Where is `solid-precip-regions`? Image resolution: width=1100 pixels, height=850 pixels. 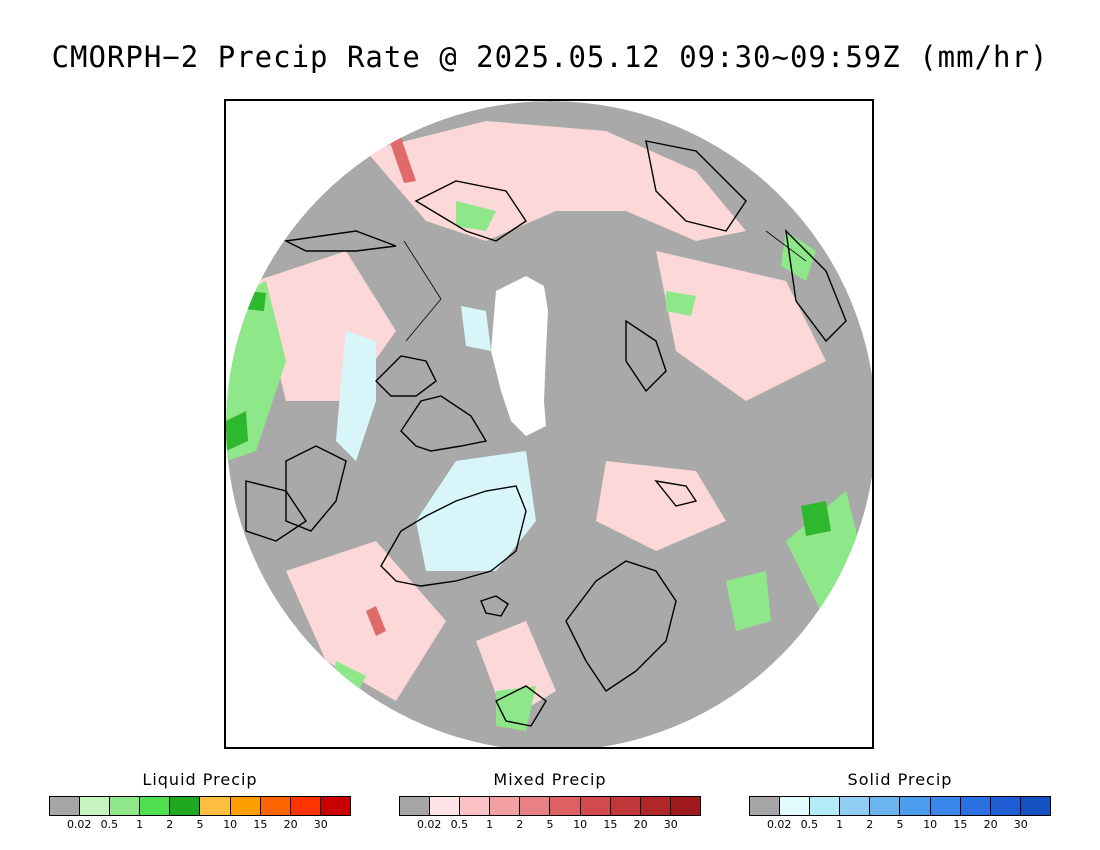 solid-precip-regions is located at coordinates (436, 438).